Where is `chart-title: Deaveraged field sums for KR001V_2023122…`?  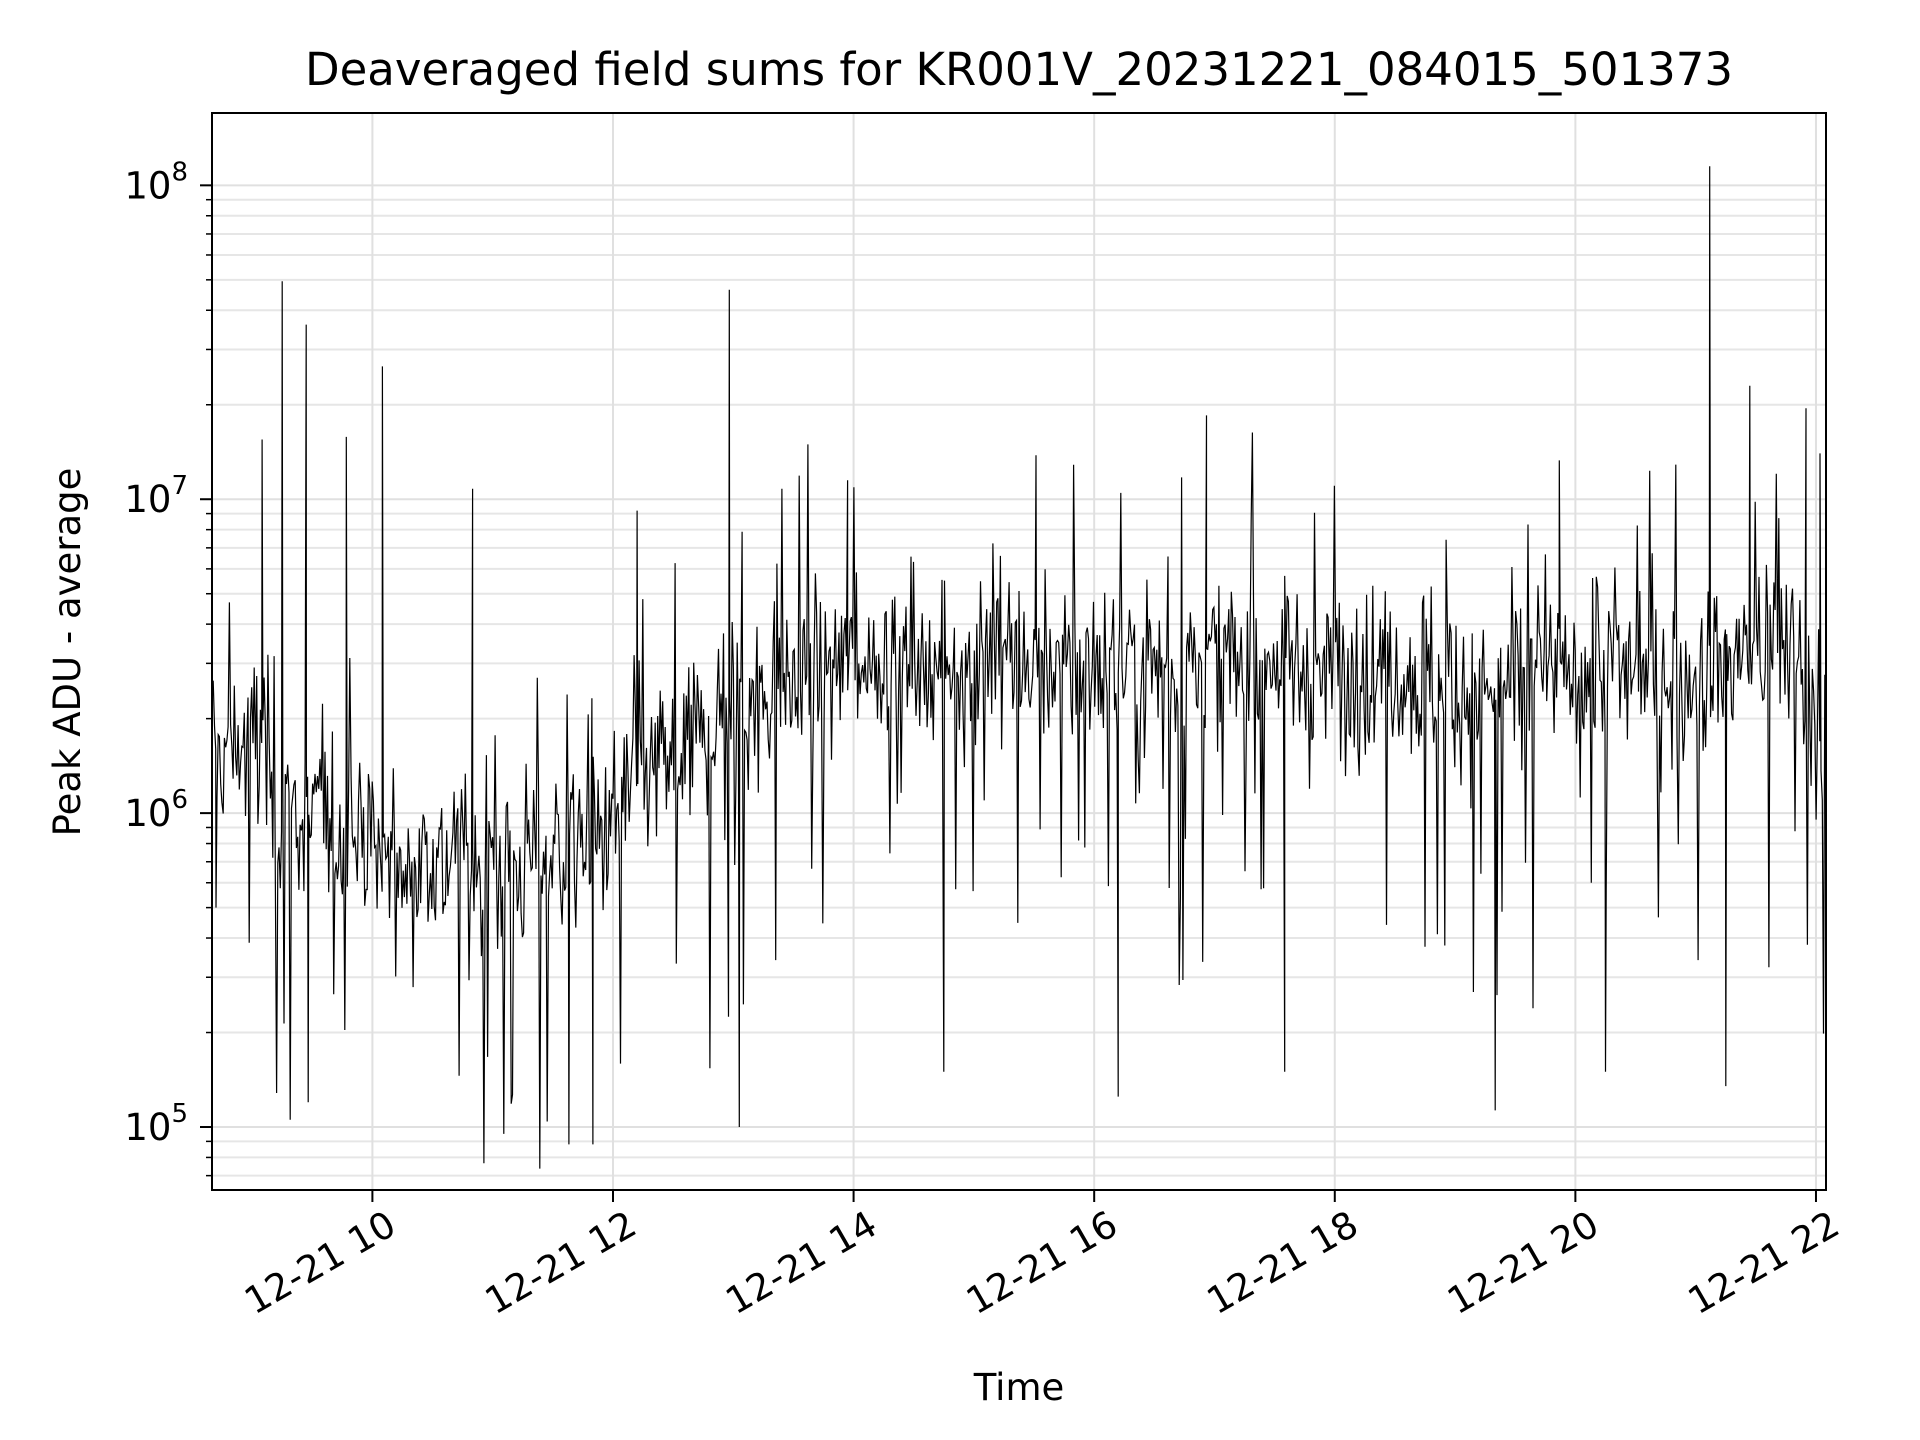
chart-title: Deaveraged field sums for KR001V_2023122… is located at coordinates (1019, 69).